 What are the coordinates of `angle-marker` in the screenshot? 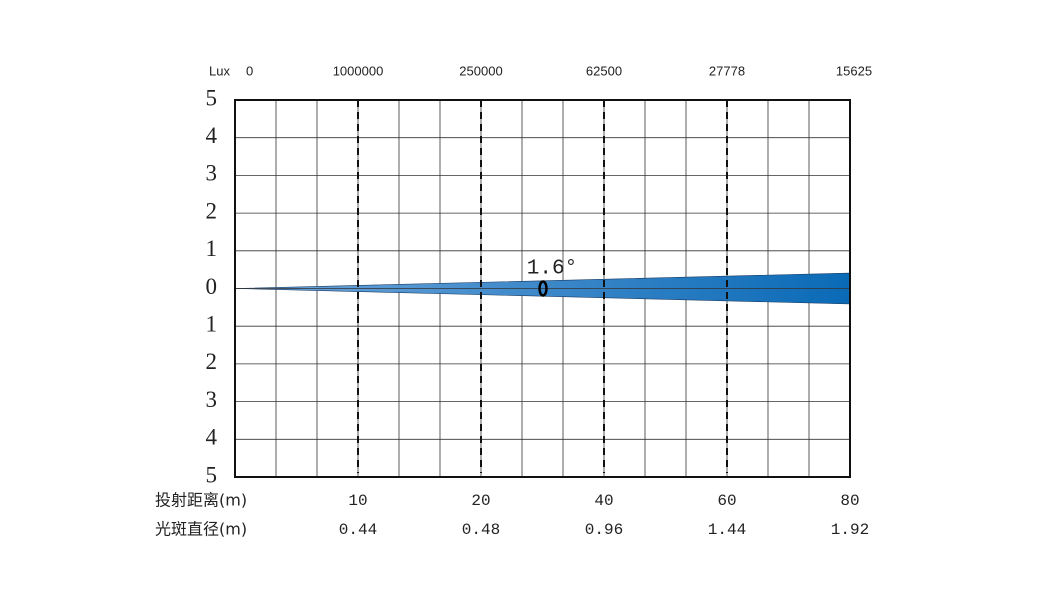 It's located at (543, 288).